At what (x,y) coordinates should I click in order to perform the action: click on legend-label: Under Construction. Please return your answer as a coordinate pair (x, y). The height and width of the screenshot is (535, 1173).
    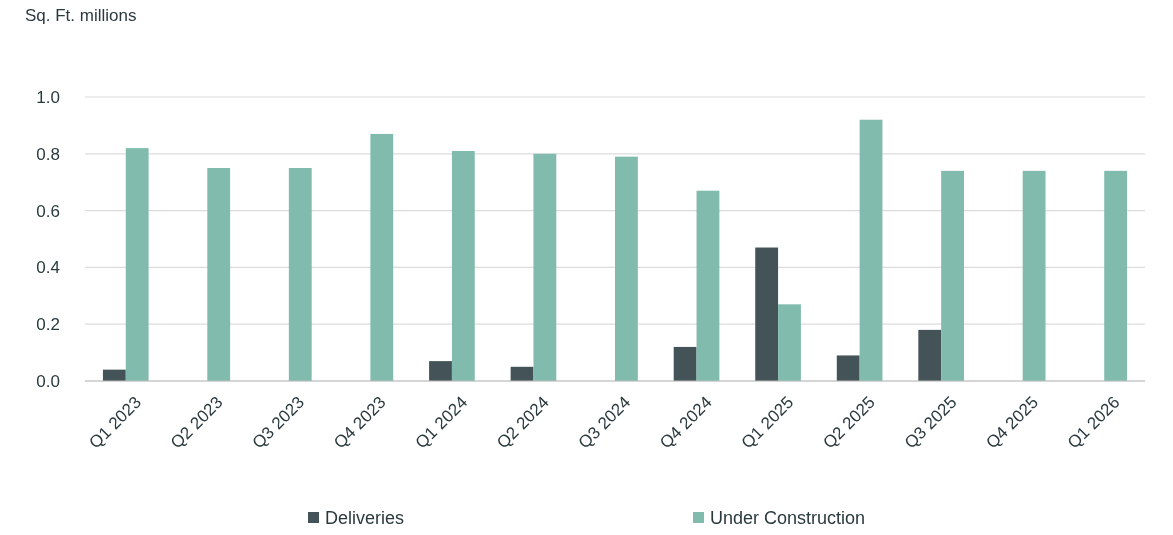
    Looking at the image, I should click on (788, 518).